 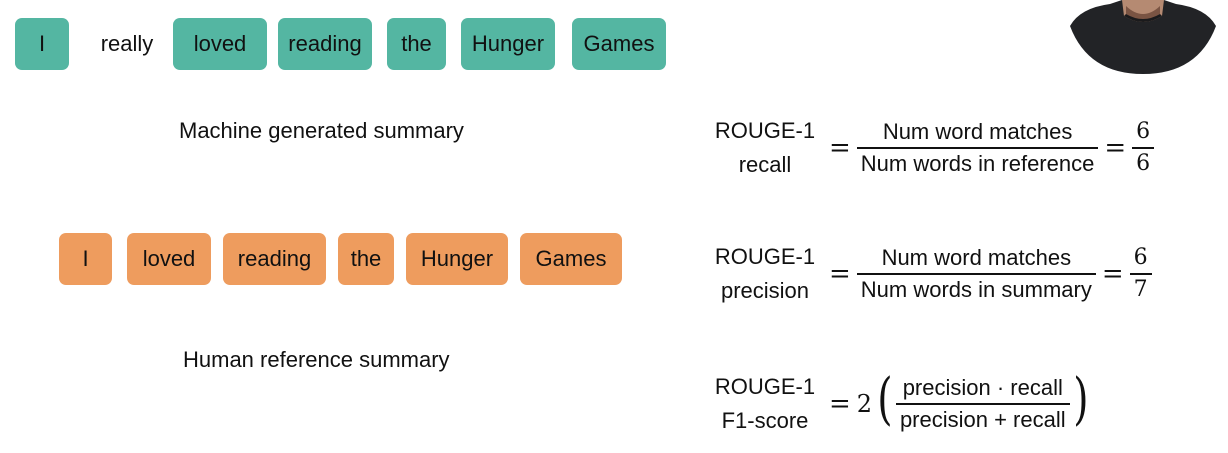 I want to click on machine-token: really, so click(x=127, y=43).